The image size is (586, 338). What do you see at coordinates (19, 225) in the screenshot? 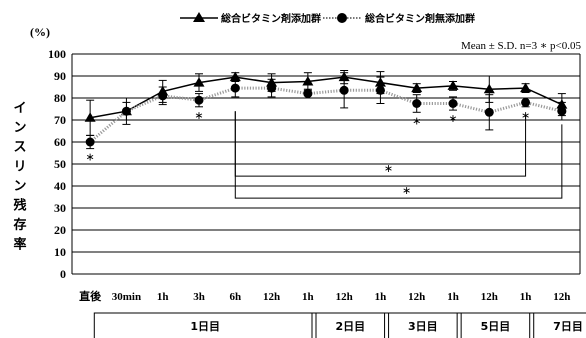
I see `y-label-char: 存` at bounding box center [19, 225].